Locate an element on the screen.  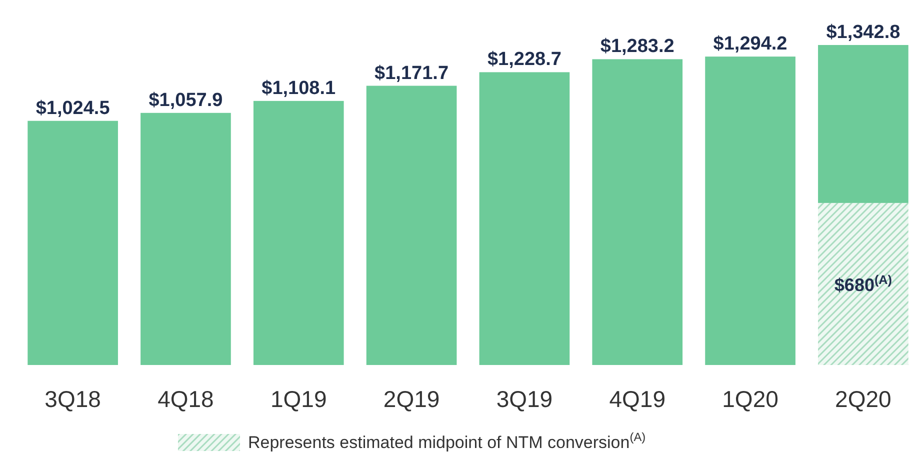
total-label: $1,283.2 is located at coordinates (637, 47).